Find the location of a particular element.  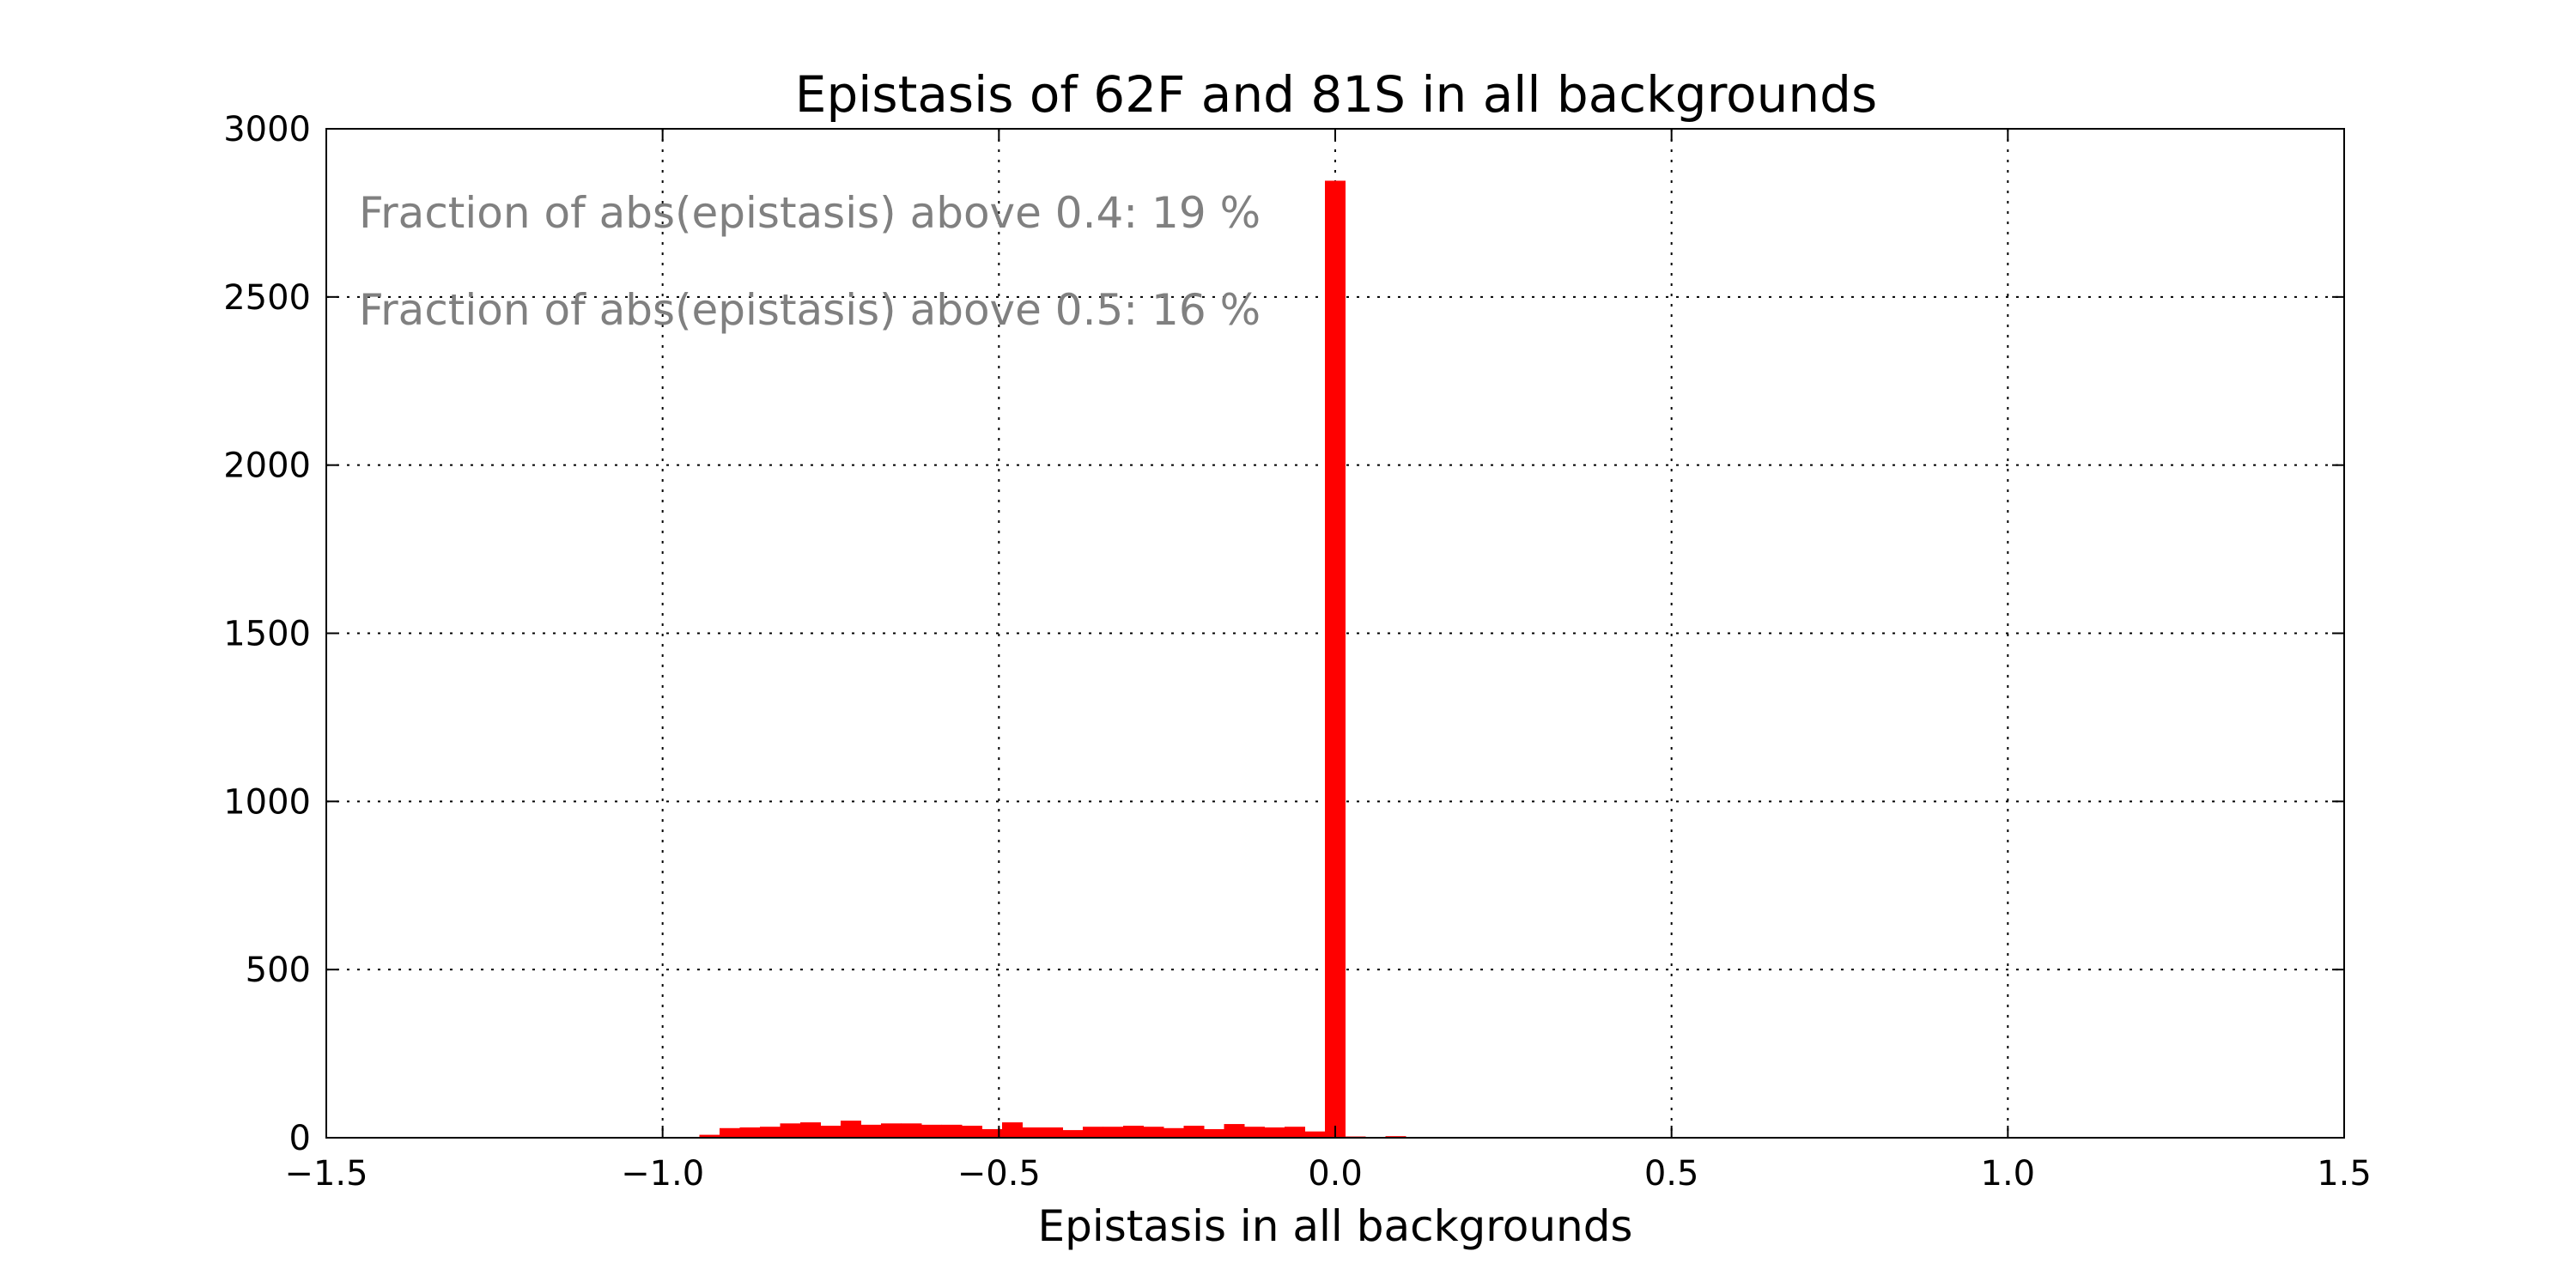

y-tick-label: 0 is located at coordinates (300, 1138).